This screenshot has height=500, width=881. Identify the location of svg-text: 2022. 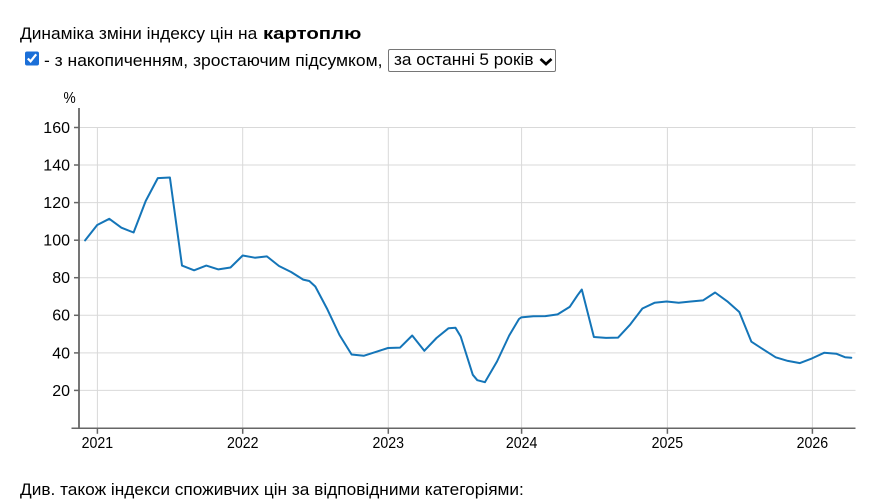
(243, 443).